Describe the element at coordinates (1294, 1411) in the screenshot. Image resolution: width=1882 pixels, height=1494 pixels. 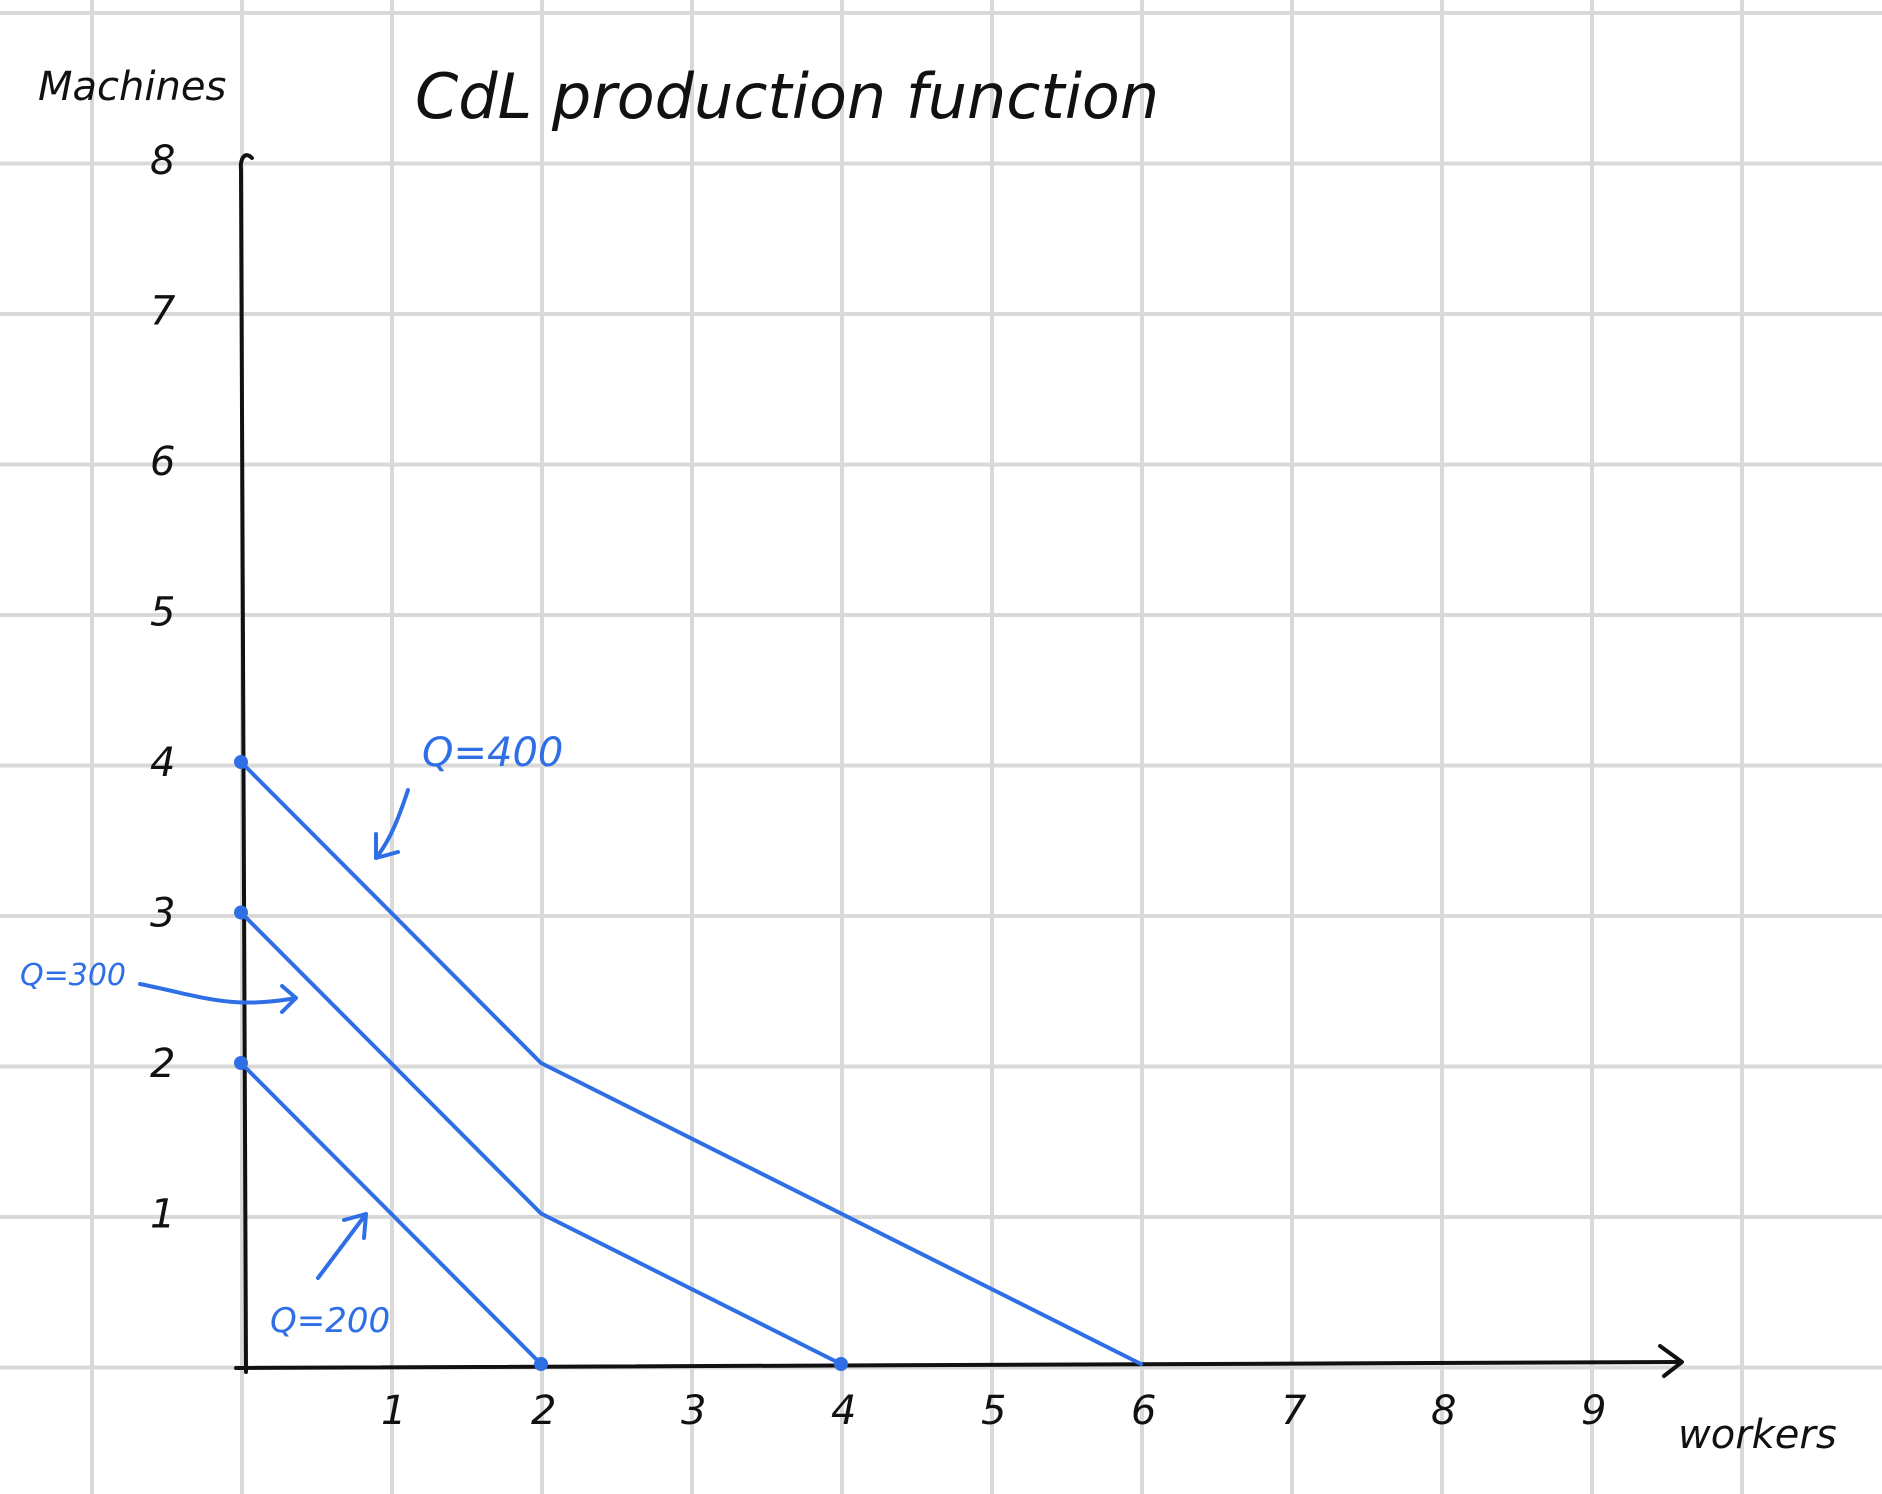
I see `x-tick-label: 7` at that location.